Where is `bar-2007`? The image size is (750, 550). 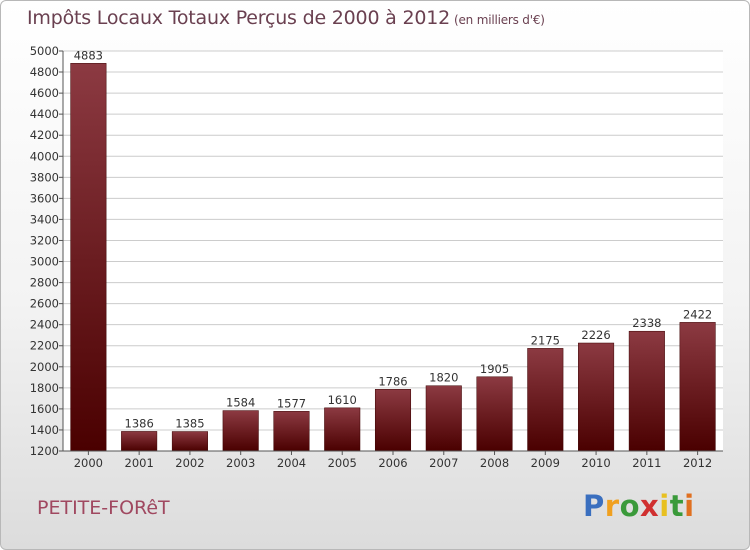
bar-2007 is located at coordinates (443, 418).